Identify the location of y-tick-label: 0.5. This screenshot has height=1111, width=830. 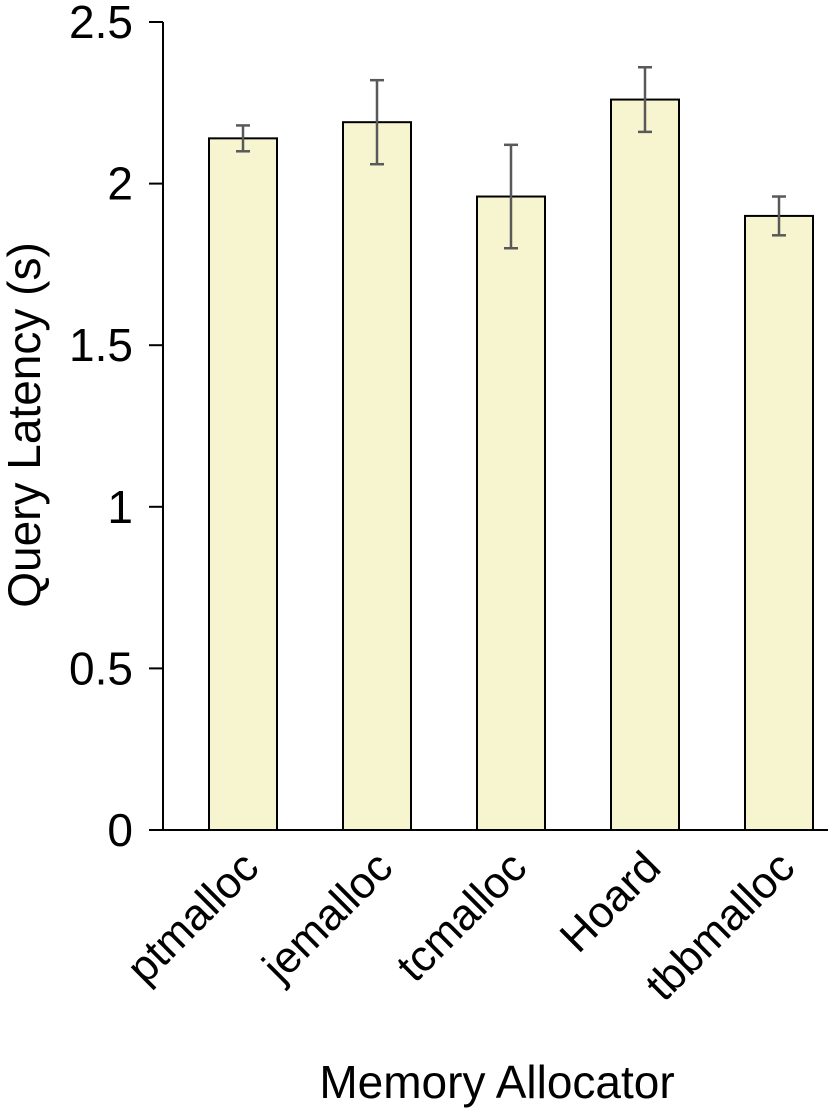
(101, 668).